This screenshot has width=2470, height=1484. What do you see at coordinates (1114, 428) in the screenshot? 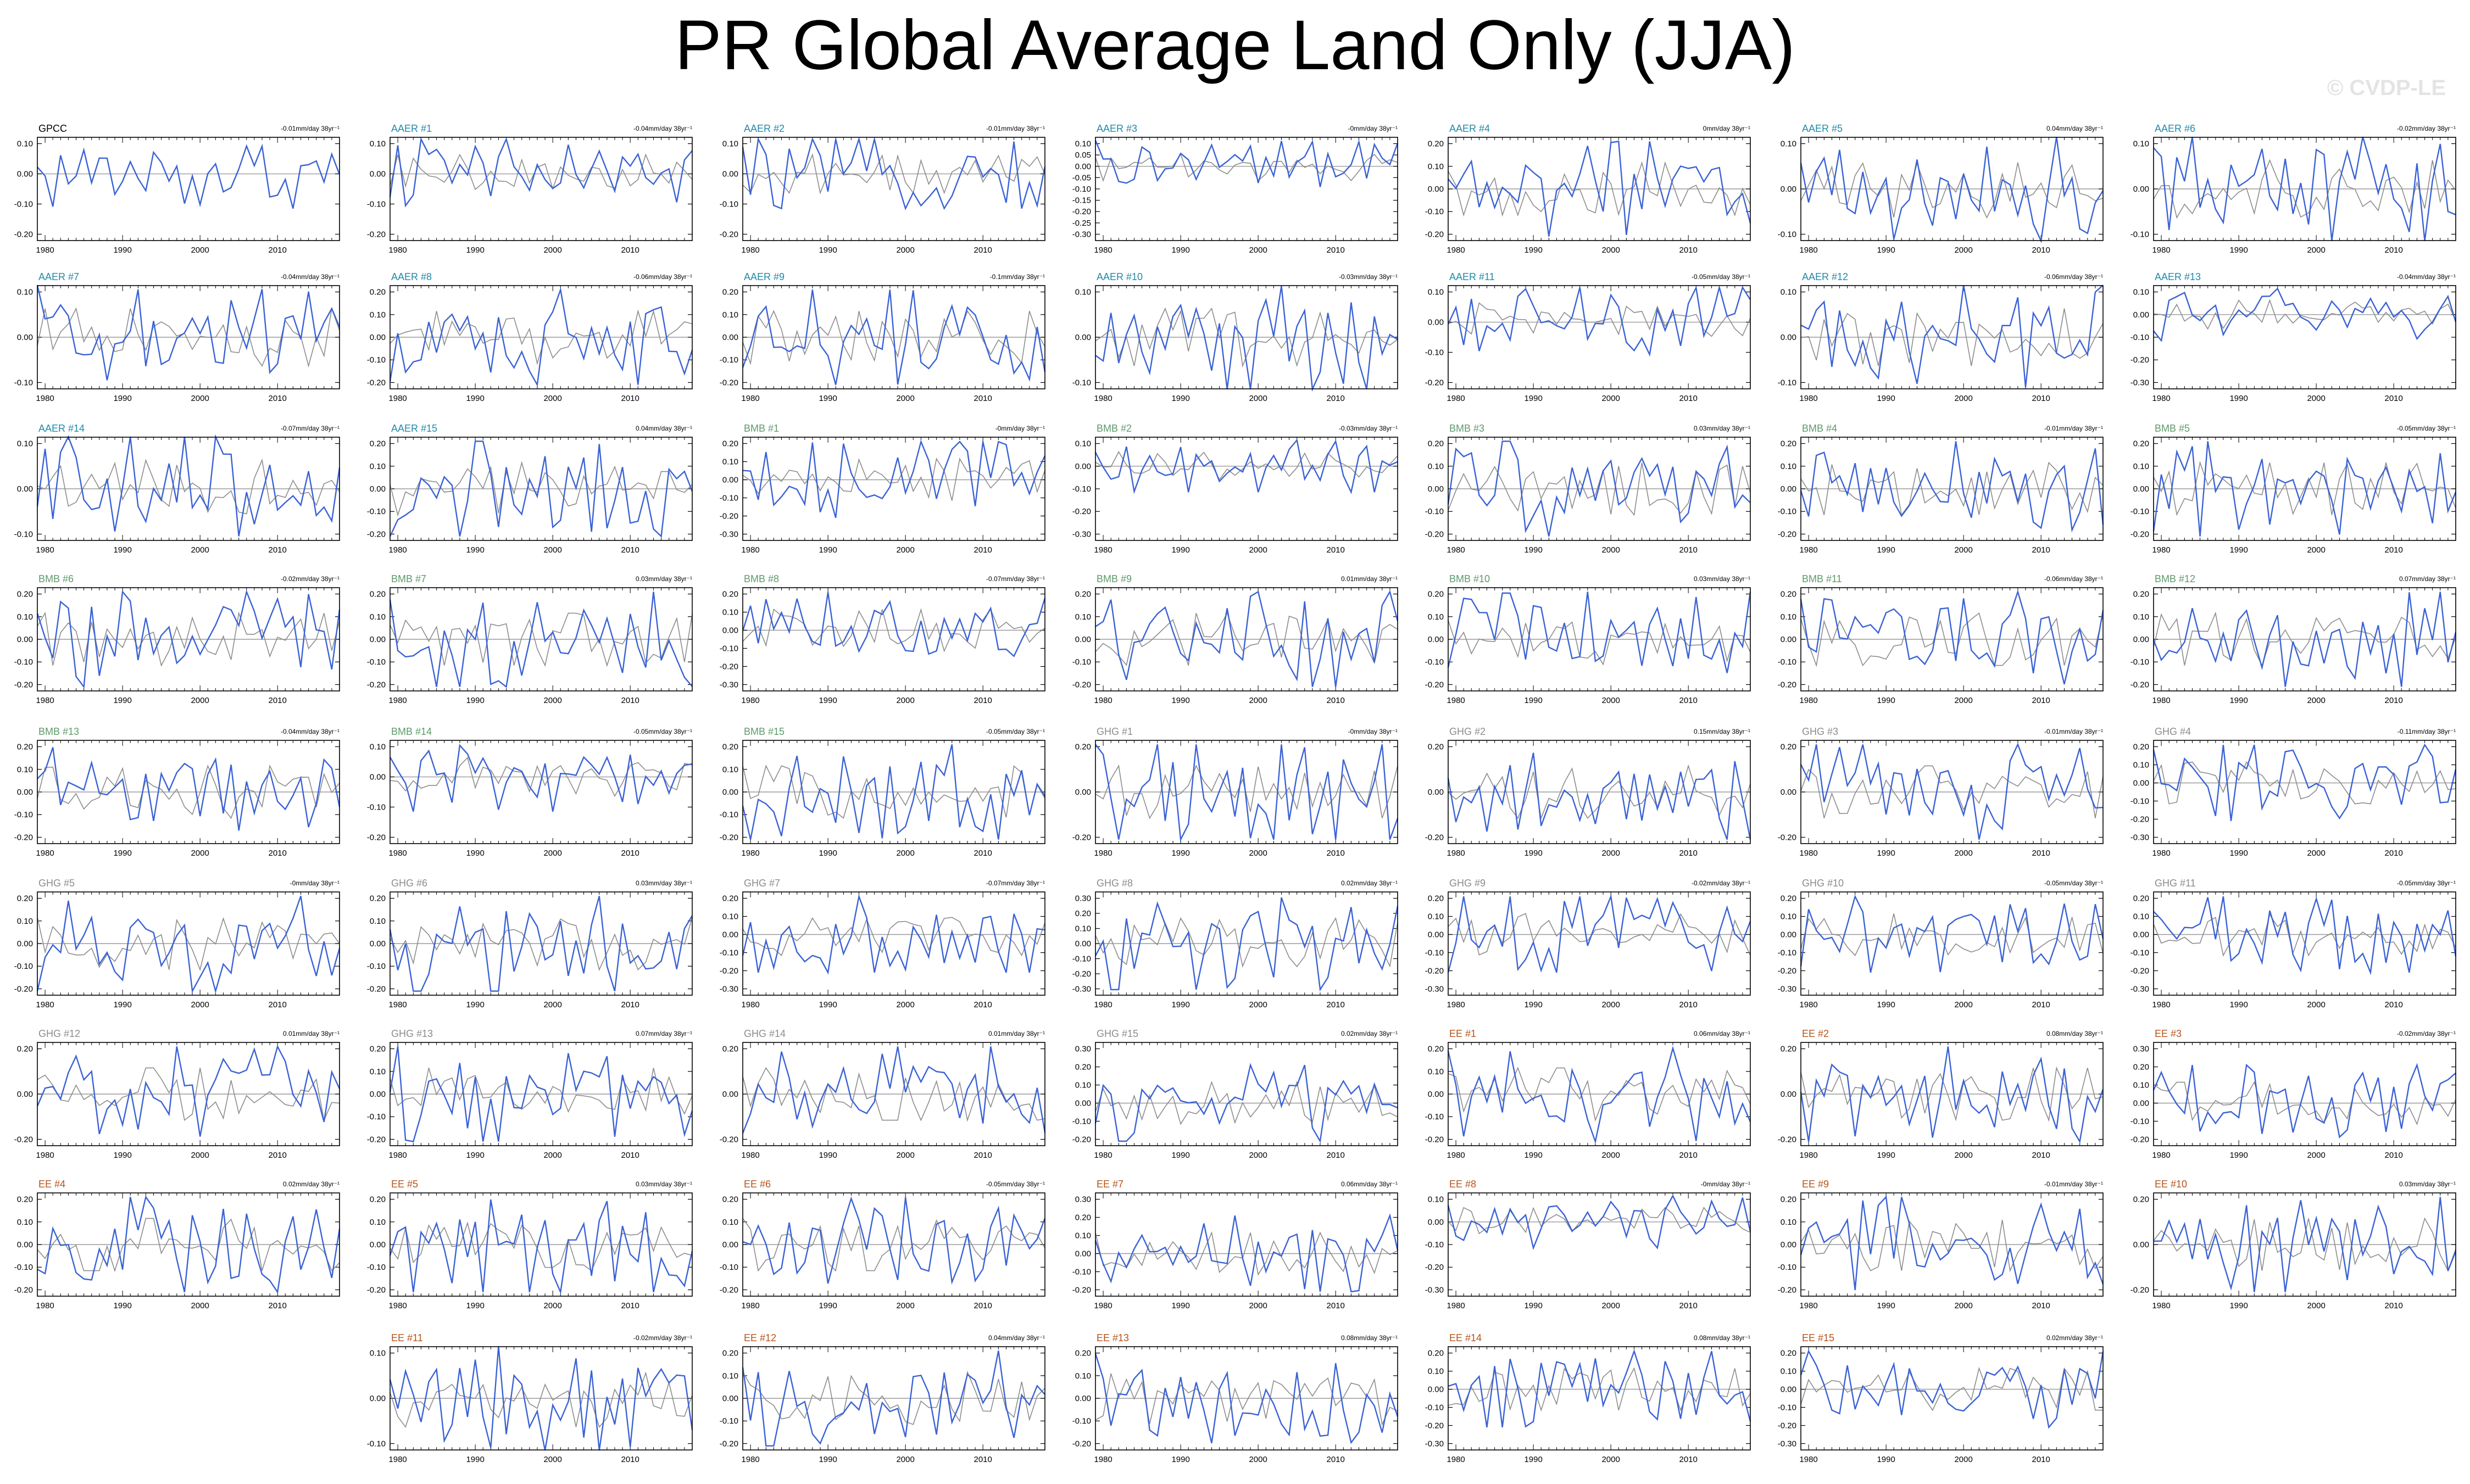
I see `panel-title: BMB #2` at bounding box center [1114, 428].